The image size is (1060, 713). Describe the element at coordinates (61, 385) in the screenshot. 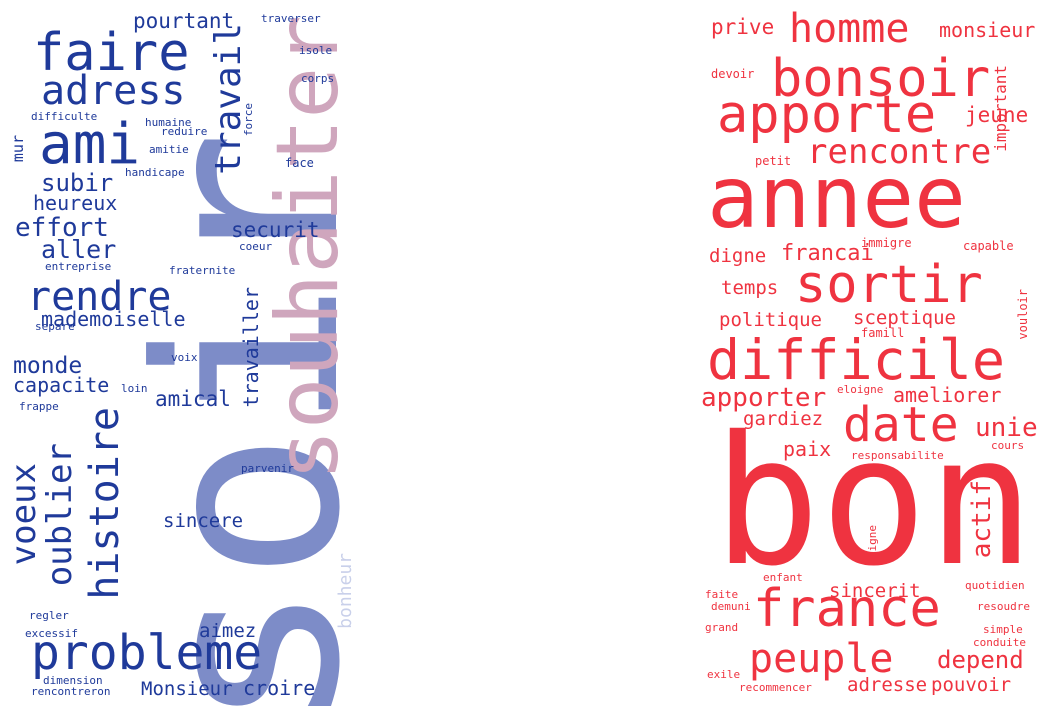

I see `cloud-word: capacite` at that location.